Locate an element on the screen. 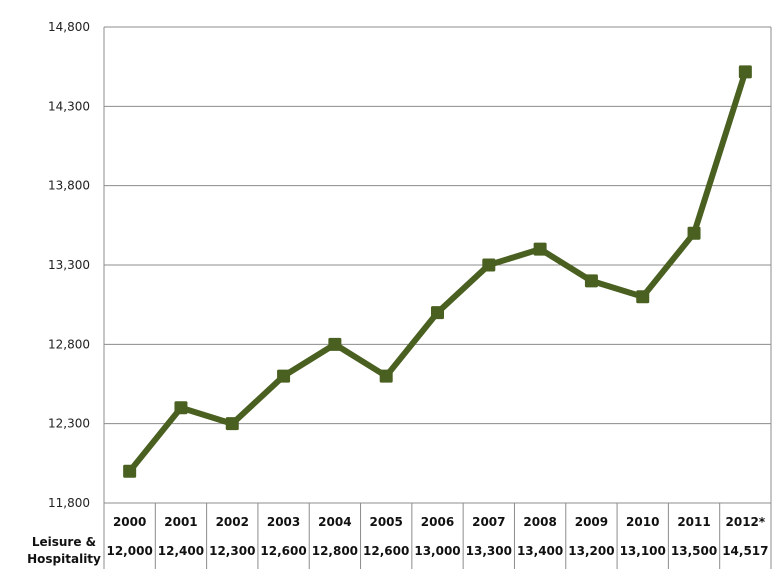 The width and height of the screenshot is (775, 573). x-category-label: 2008 is located at coordinates (539, 522).